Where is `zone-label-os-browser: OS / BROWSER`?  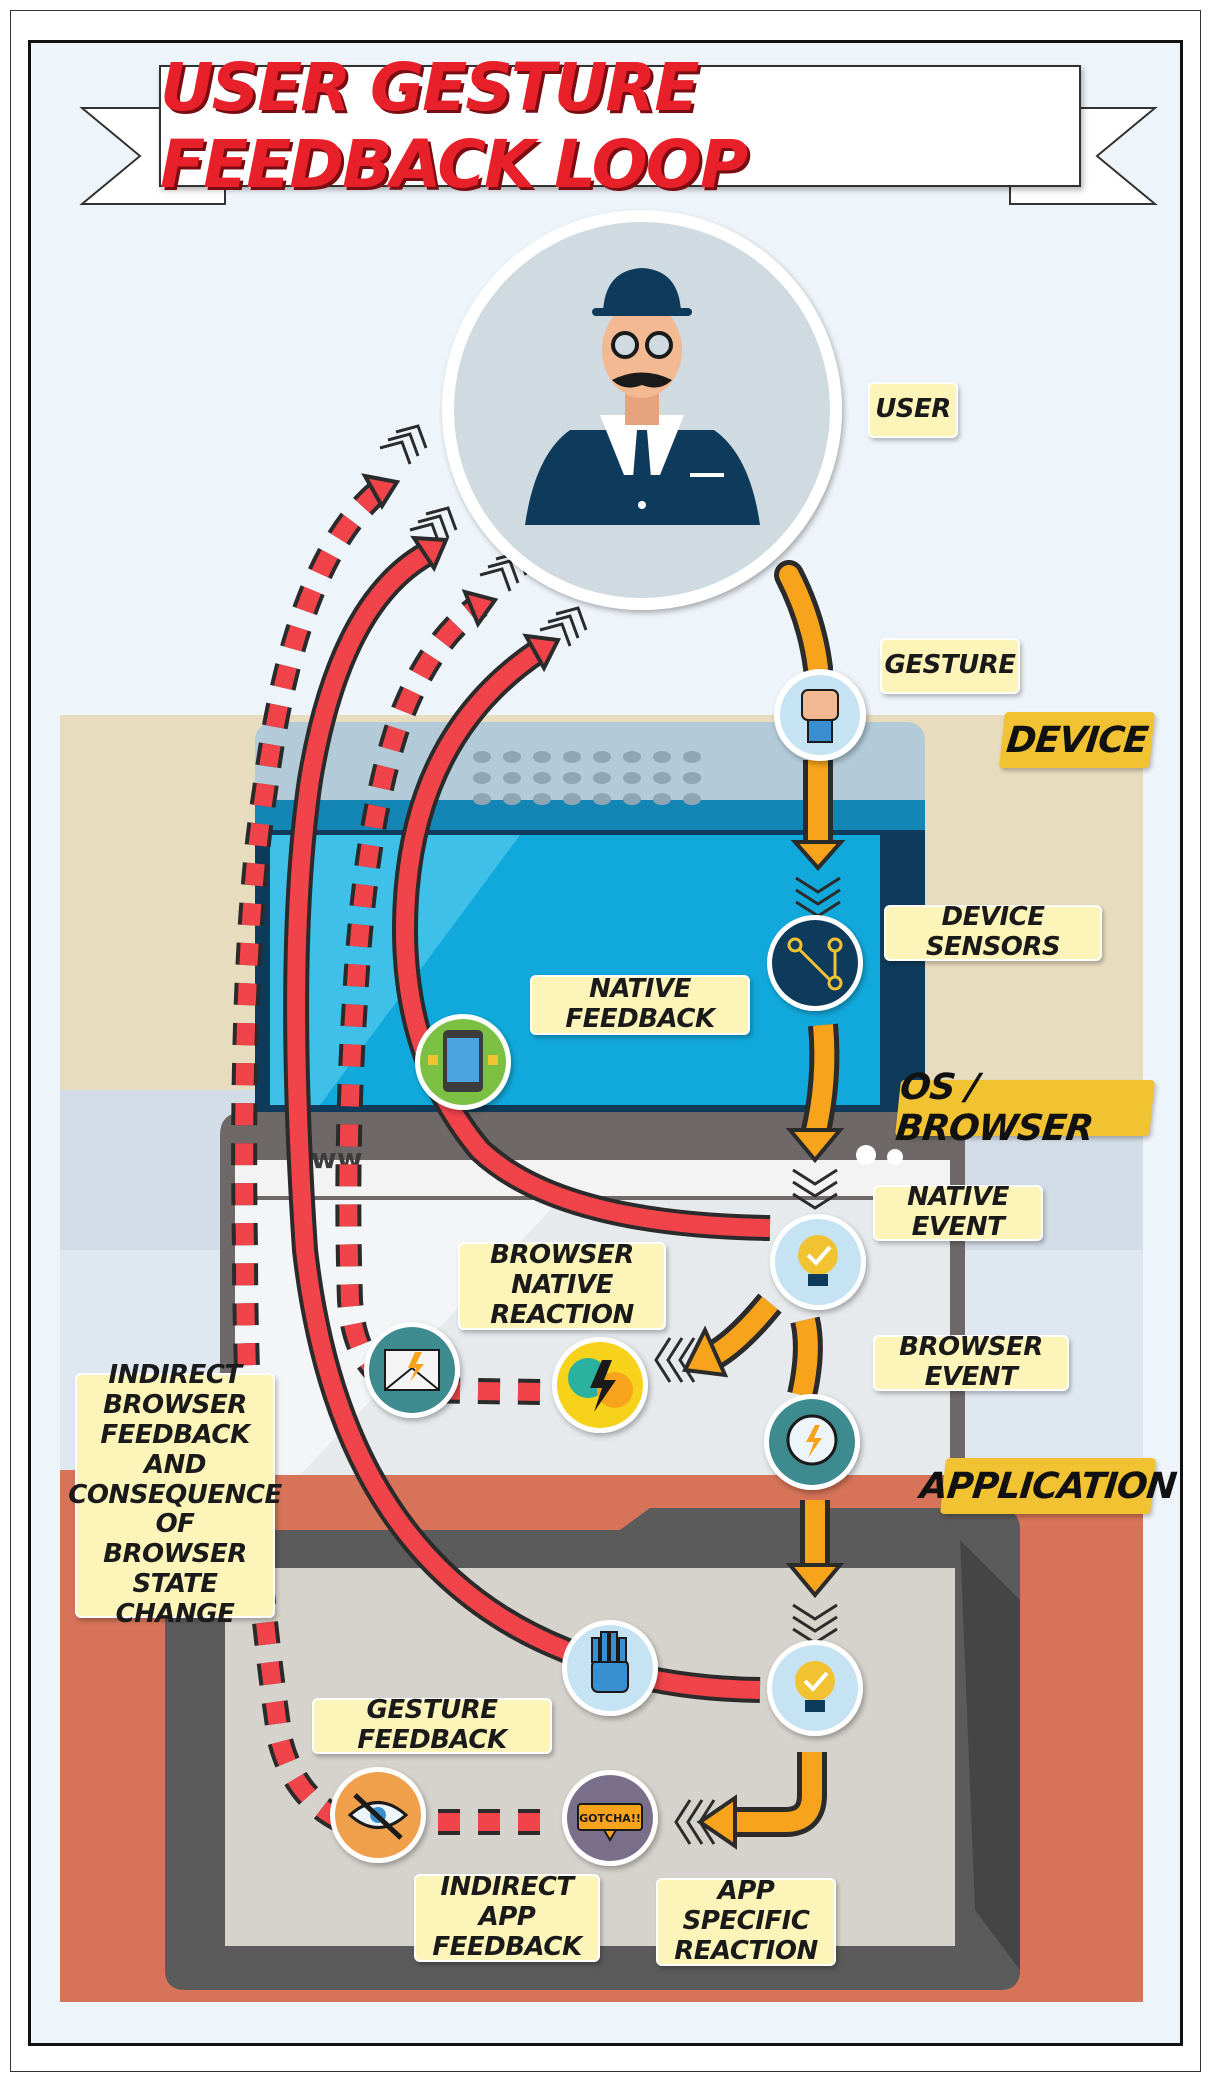
zone-label-os-browser: OS / BROWSER is located at coordinates (1024, 1108).